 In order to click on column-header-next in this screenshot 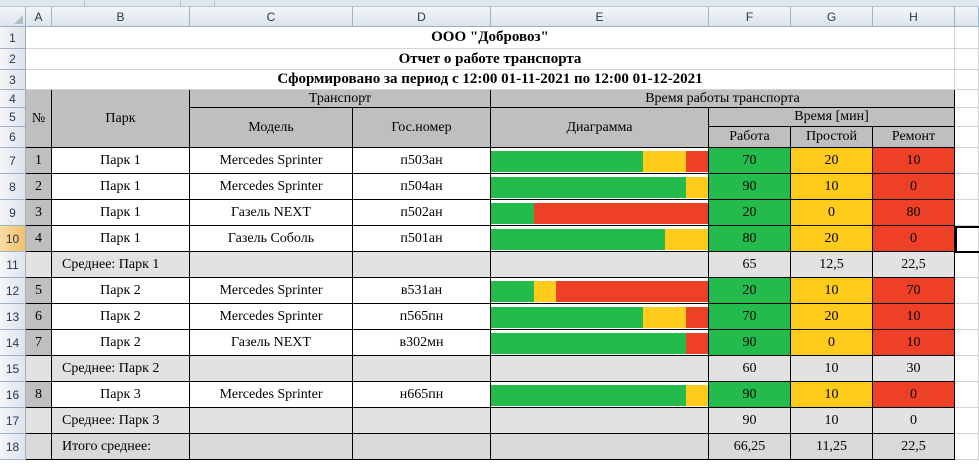, I will do `click(967, 17)`.